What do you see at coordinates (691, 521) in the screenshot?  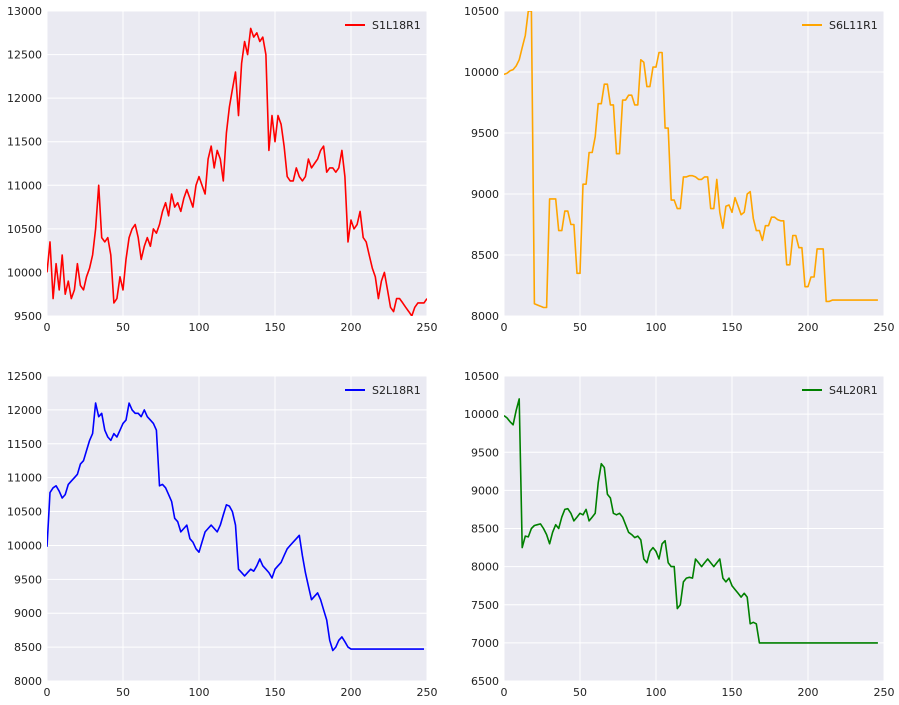 I see `series-line-s4l20r1` at bounding box center [691, 521].